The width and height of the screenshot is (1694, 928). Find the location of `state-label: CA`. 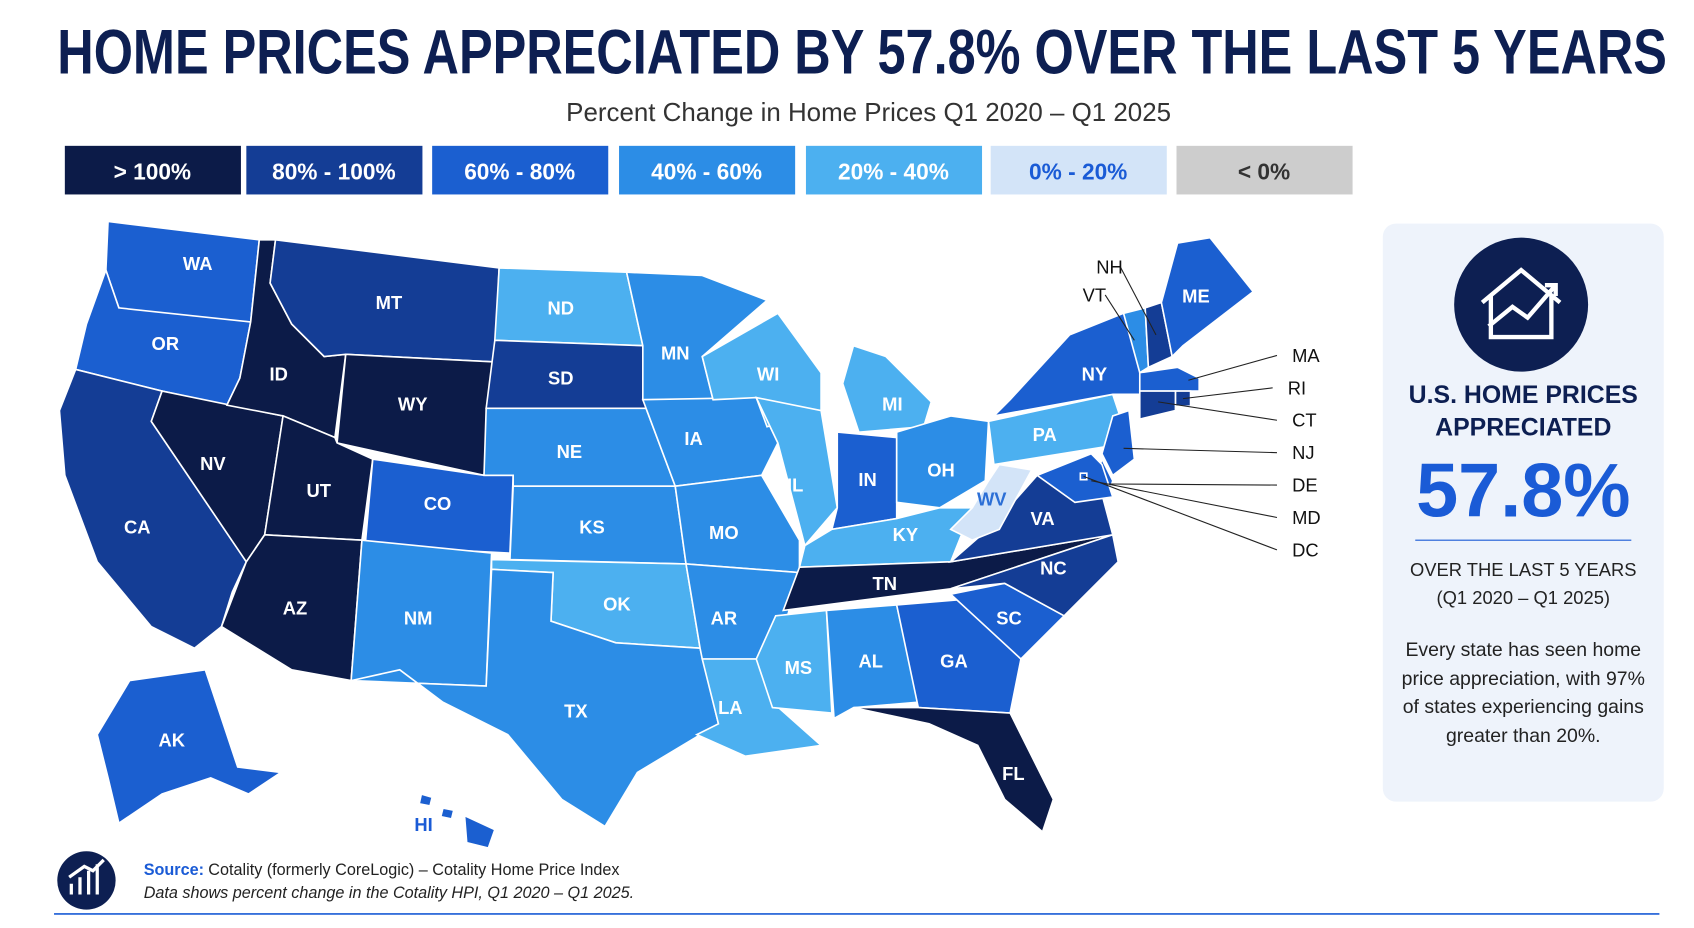

state-label: CA is located at coordinates (137, 527).